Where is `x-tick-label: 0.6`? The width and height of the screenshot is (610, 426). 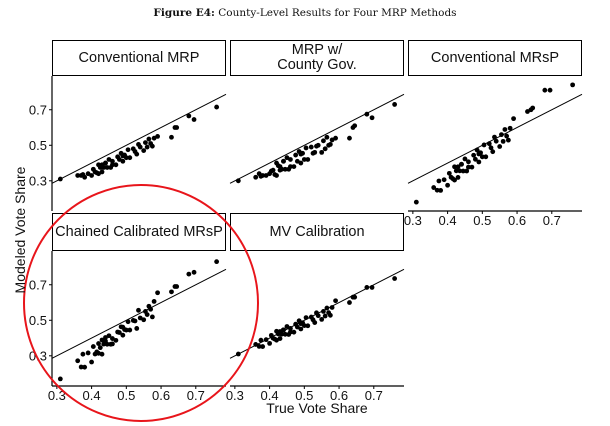 x-tick-label: 0.6 is located at coordinates (161, 395).